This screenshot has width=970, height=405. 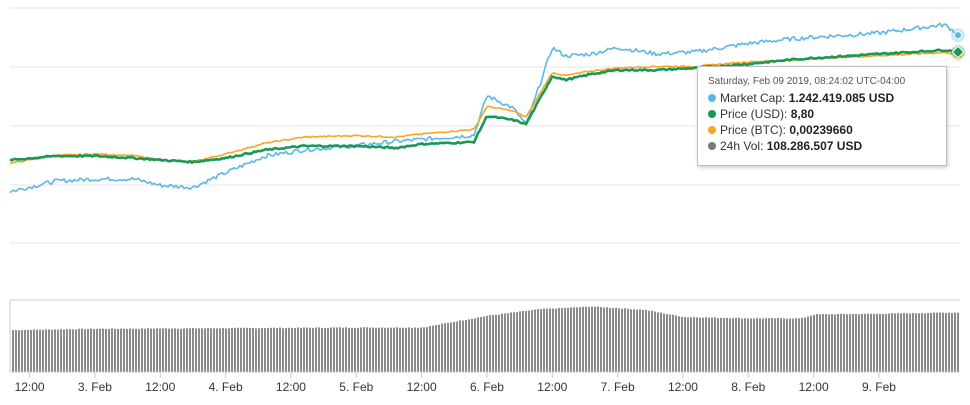 What do you see at coordinates (822, 98) in the screenshot?
I see `tooltip-row-market-cap: Market Cap: 1.242.419.085 USD` at bounding box center [822, 98].